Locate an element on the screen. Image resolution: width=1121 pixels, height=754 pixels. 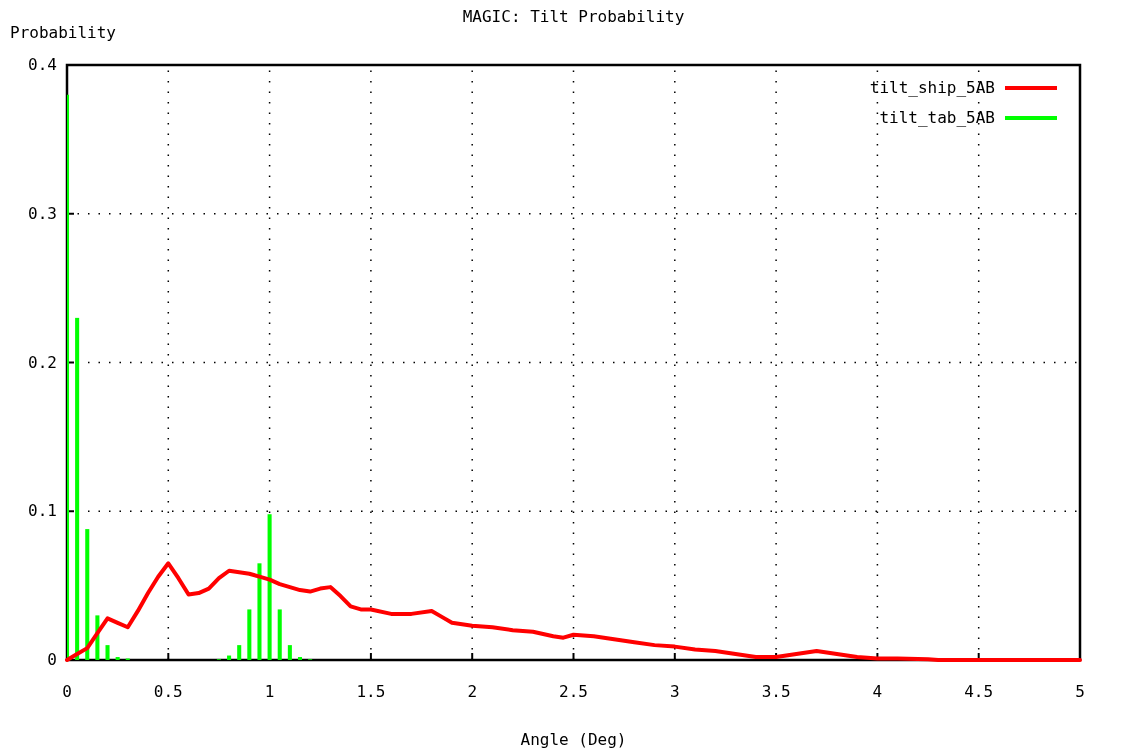
x-tick-label: 2 is located at coordinates (472, 691).